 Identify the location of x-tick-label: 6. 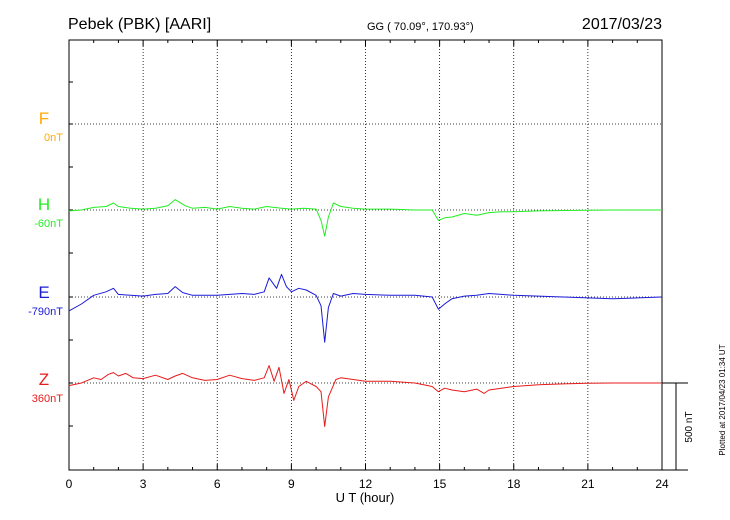
(217, 484).